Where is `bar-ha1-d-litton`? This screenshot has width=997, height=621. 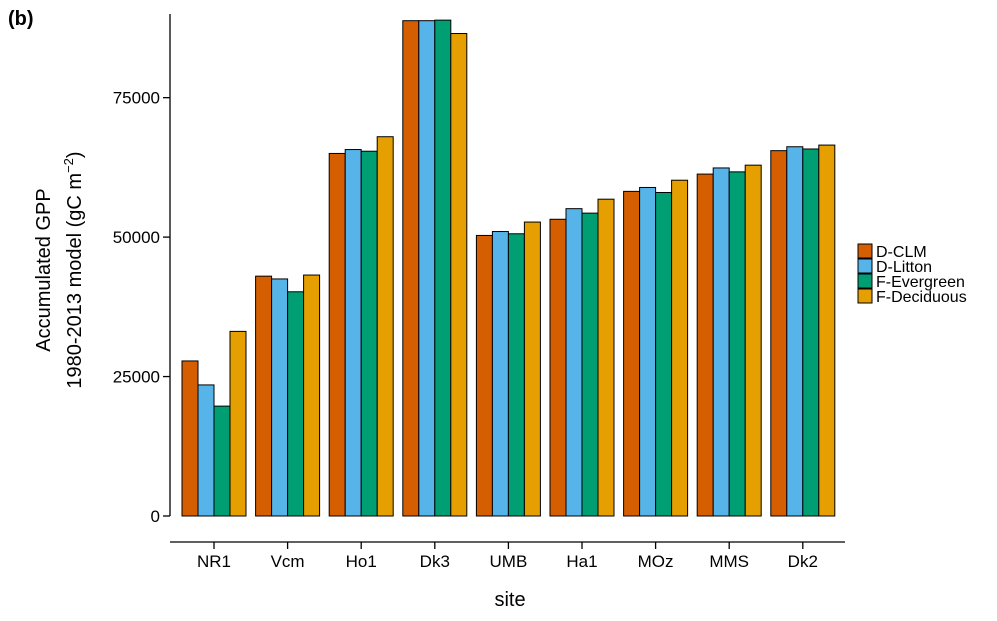 bar-ha1-d-litton is located at coordinates (574, 362).